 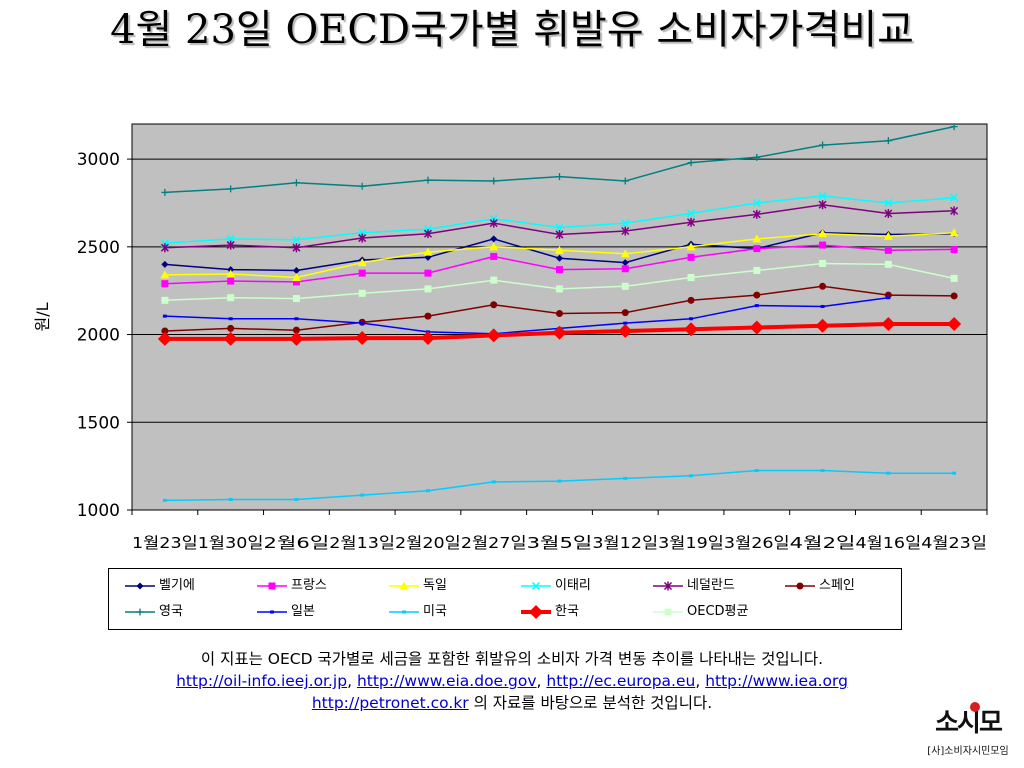 I want to click on x-tick-label: 3월26일, so click(x=757, y=543).